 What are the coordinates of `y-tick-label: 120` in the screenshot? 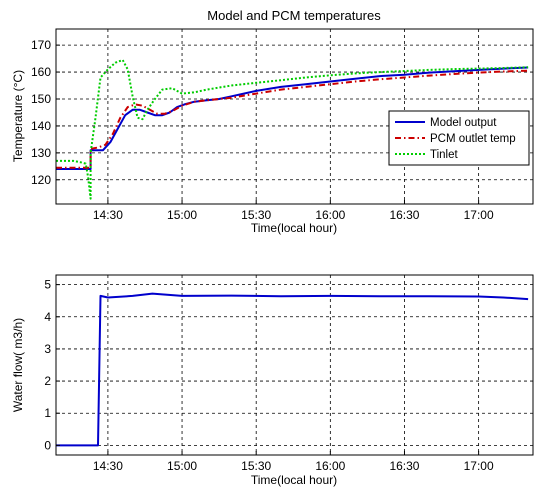 It's located at (41, 180).